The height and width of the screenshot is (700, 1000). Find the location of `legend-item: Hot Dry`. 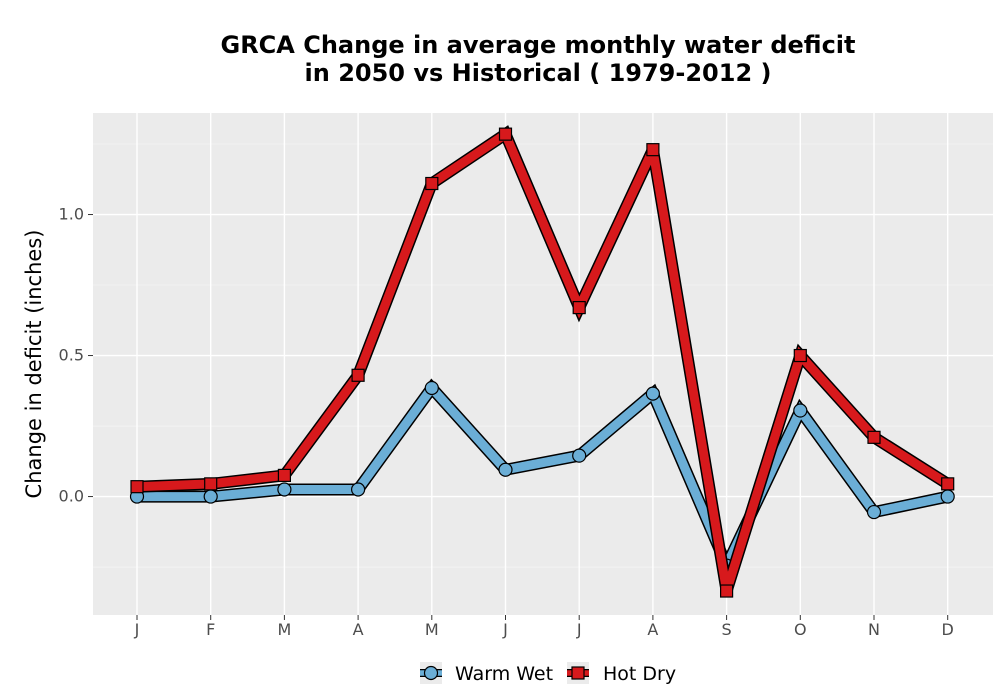

legend-item: Hot Dry is located at coordinates (621, 673).